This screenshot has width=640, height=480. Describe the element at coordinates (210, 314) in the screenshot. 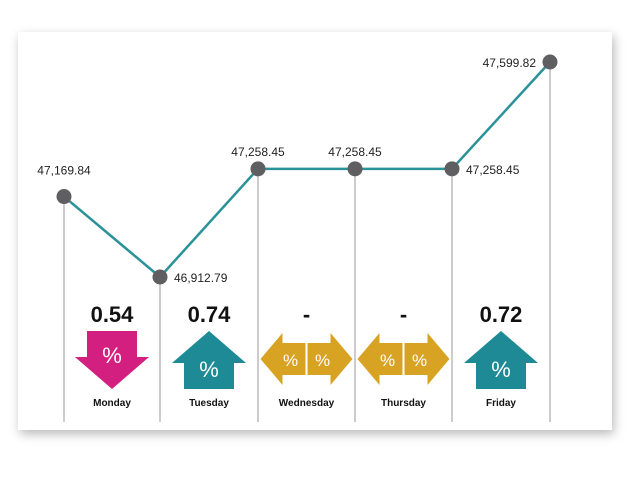

I see `change-value-tuesday: 0.74` at that location.